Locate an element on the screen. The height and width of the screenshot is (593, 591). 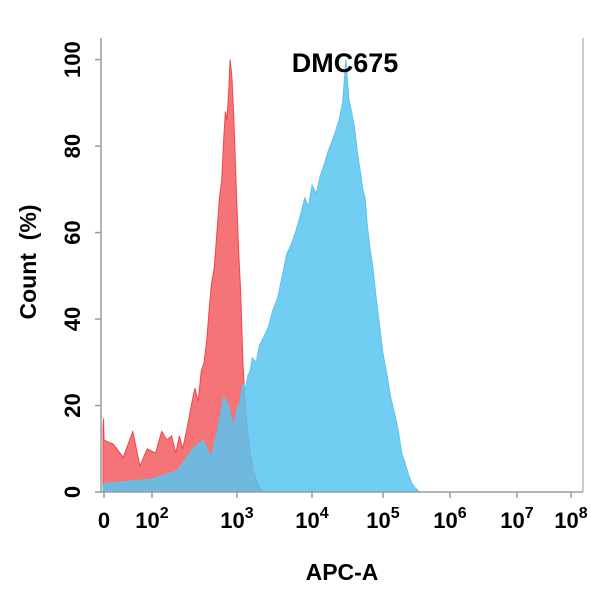
y-tick-label: 80 is located at coordinates (72, 146).